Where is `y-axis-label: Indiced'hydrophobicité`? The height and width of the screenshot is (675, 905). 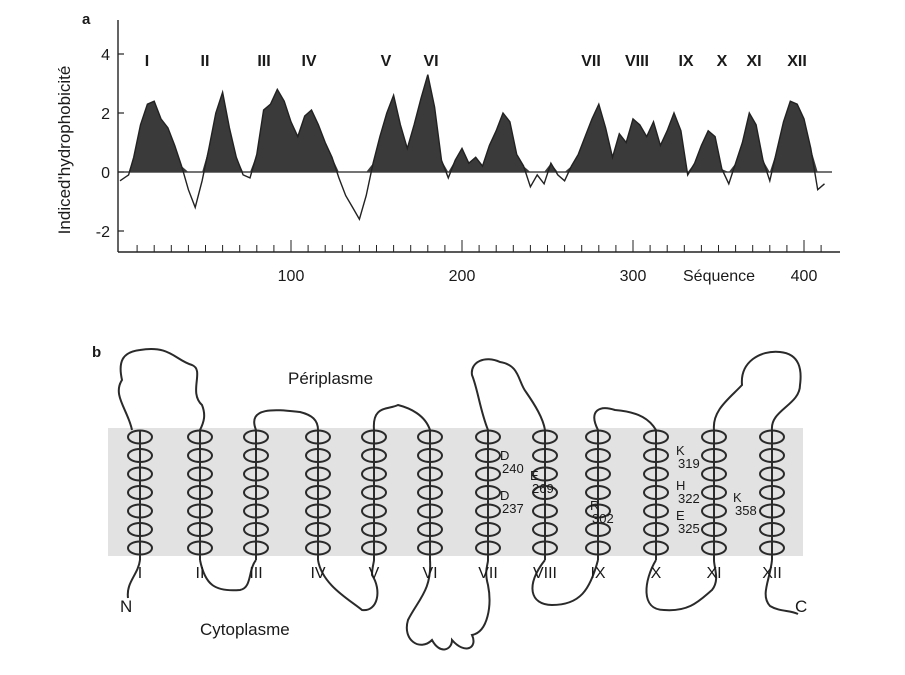 y-axis-label: Indiced'hydrophobicité is located at coordinates (64, 150).